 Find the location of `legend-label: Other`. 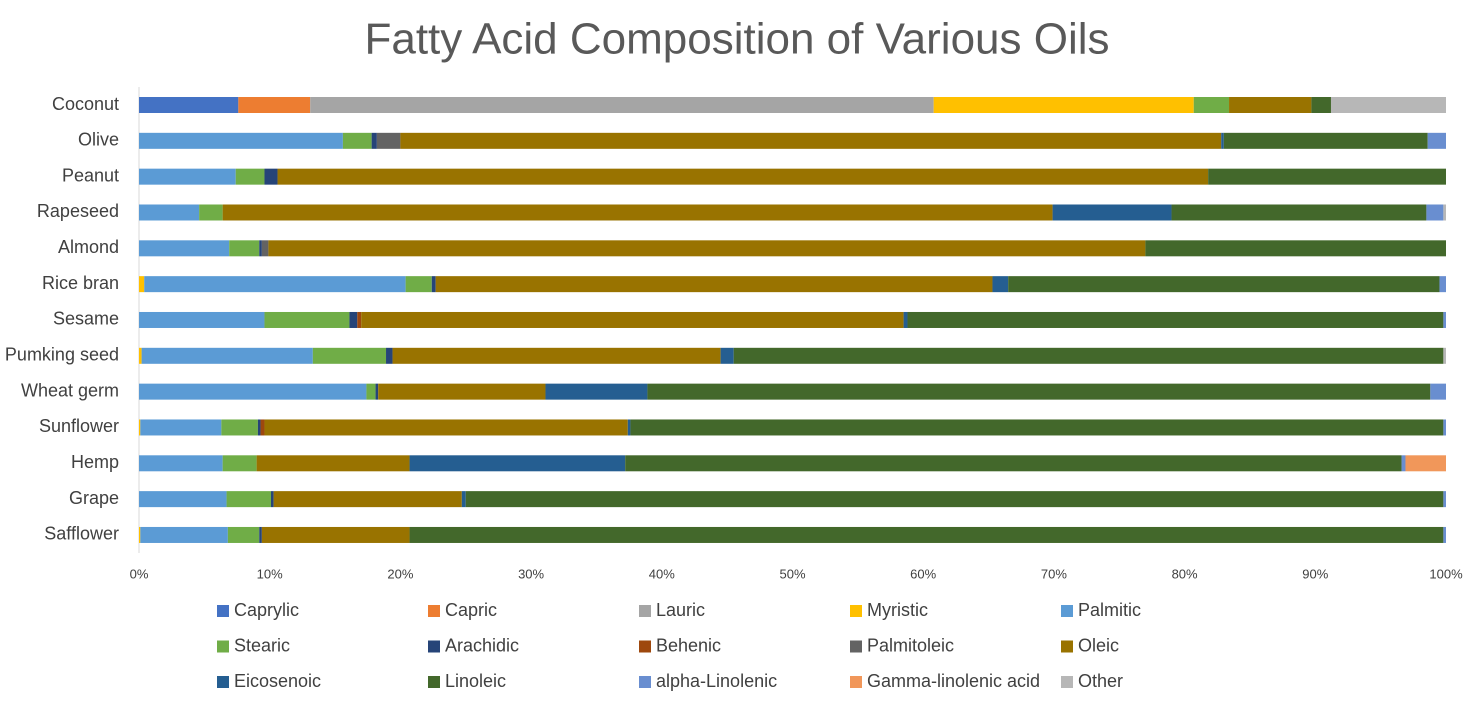

legend-label: Other is located at coordinates (1100, 681).